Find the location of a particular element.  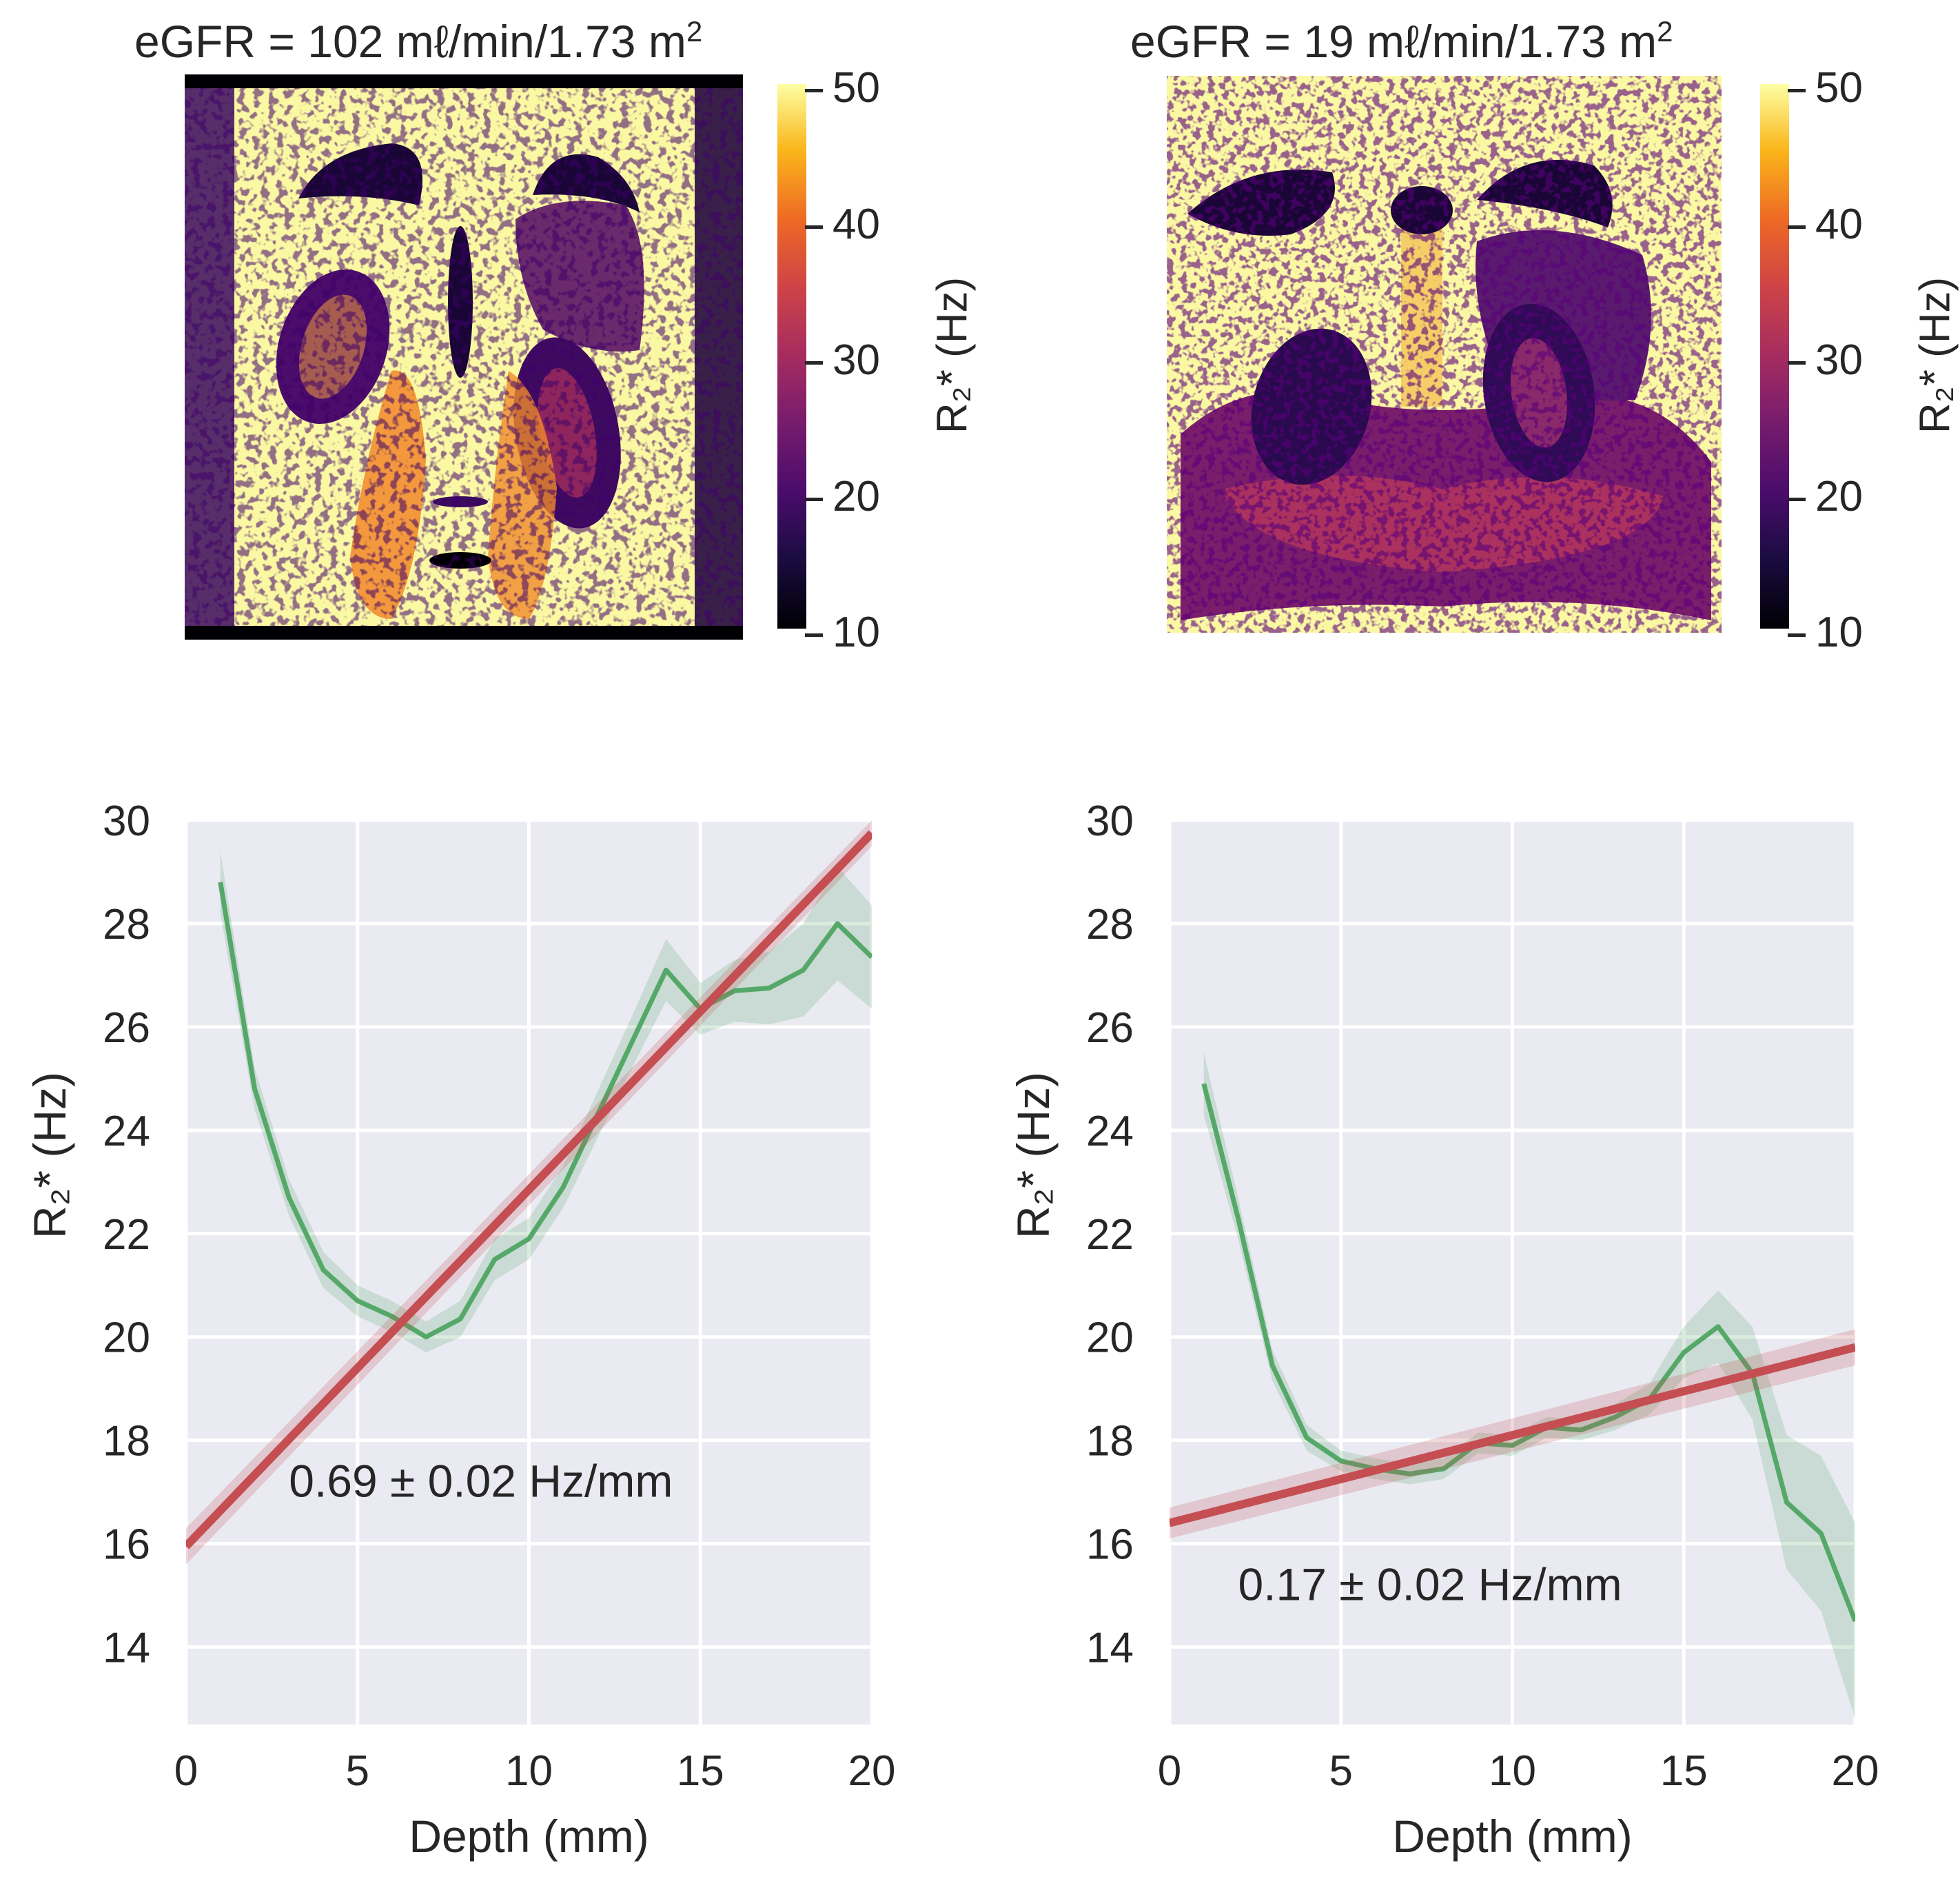

colorbar-right-tick: 10 is located at coordinates (1825, 632).